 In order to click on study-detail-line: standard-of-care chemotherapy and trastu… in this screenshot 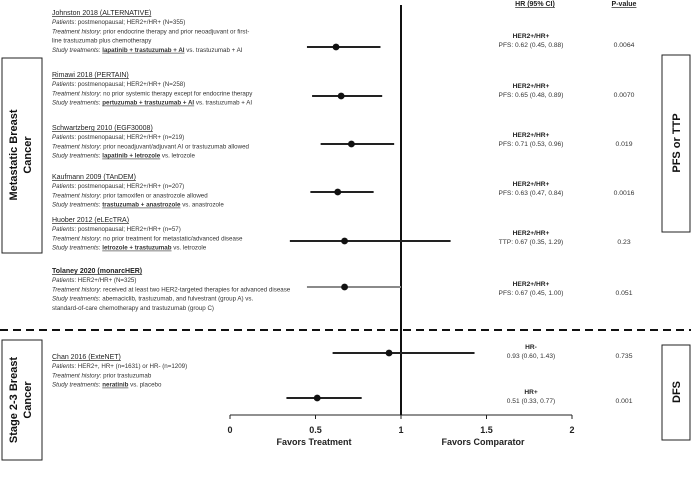, I will do `click(133, 308)`.